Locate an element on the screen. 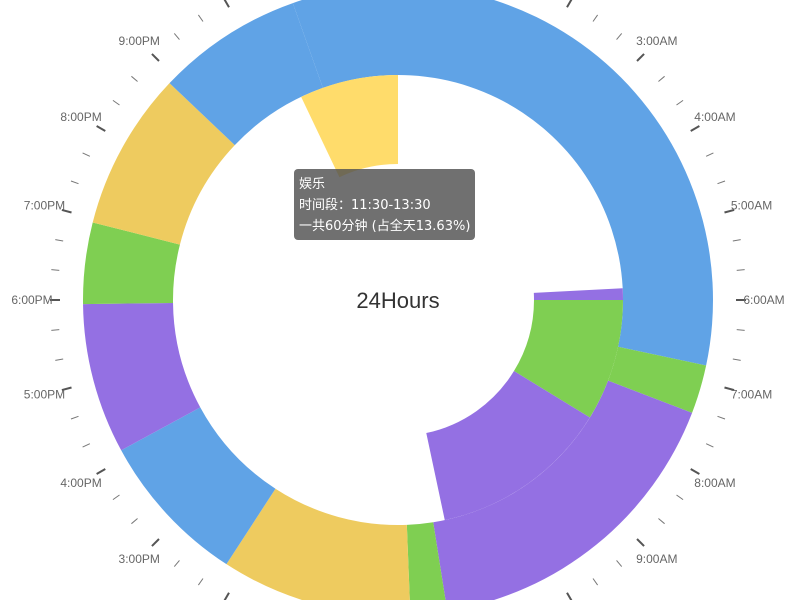  hour-label: 6:00PM is located at coordinates (31, 300).